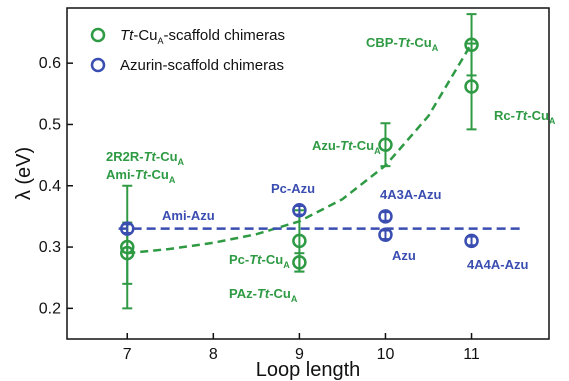 The image size is (569, 381). I want to click on blue-point-label: Ami-Azu, so click(188, 215).